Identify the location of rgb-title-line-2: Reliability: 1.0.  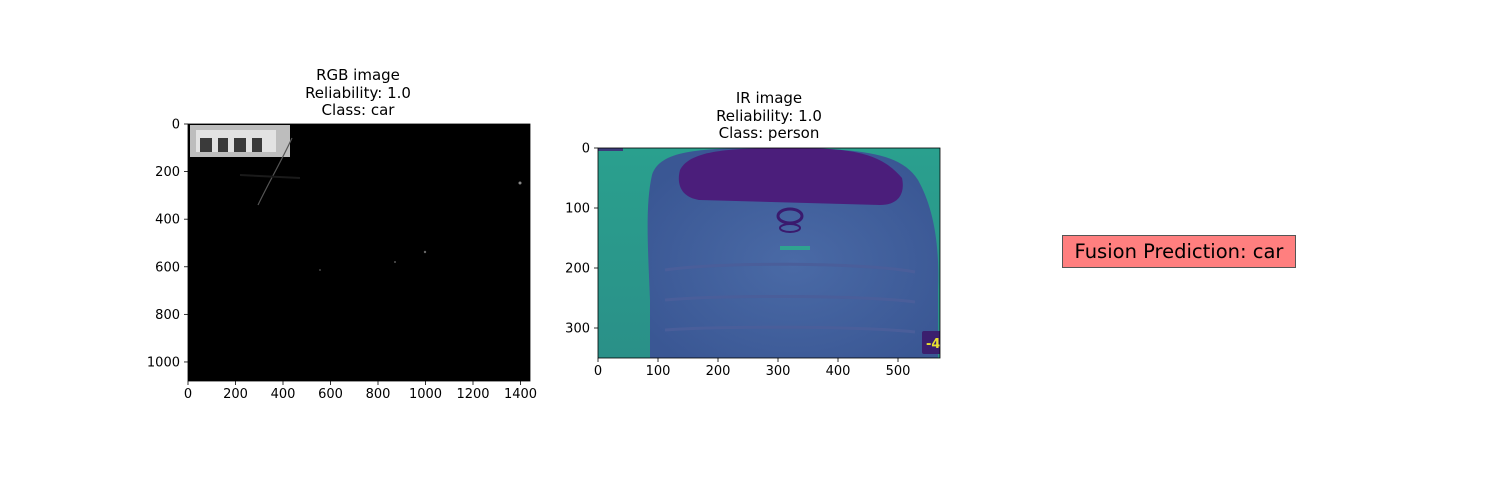
(358, 92).